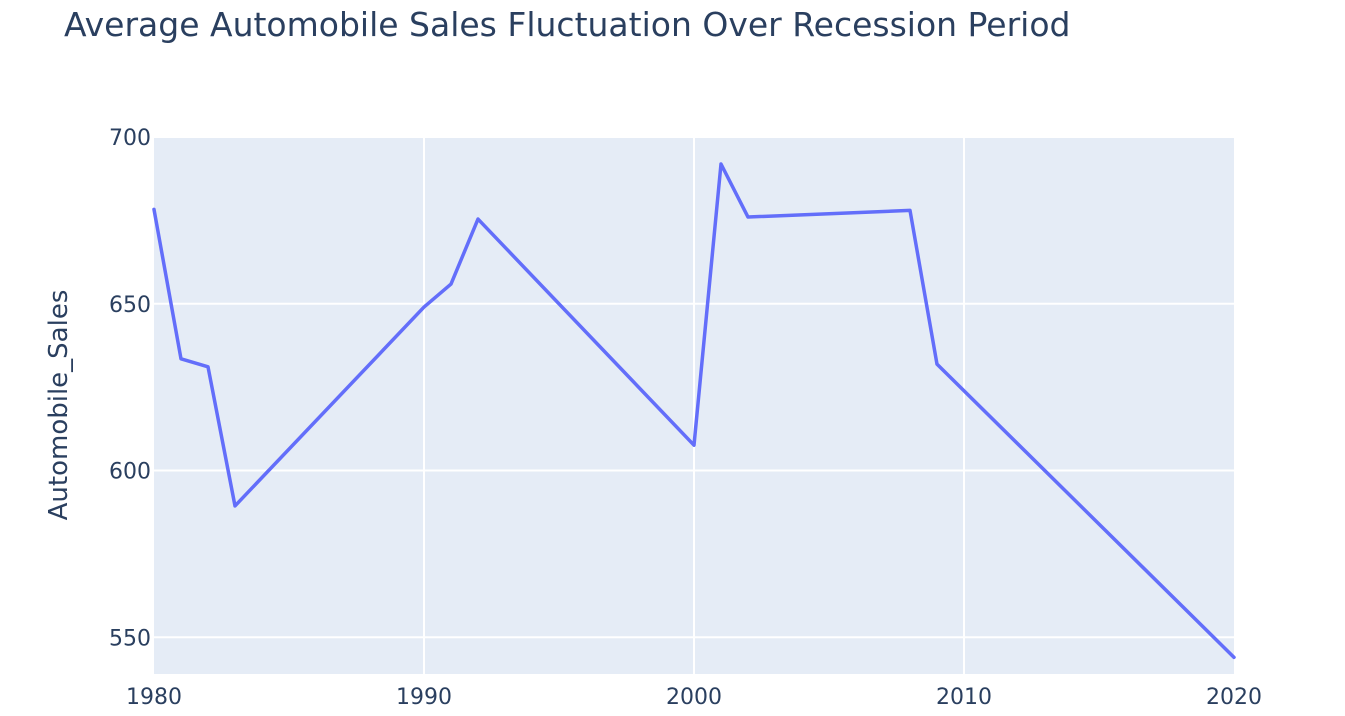 This screenshot has height=716, width=1345. I want to click on y-tick-label: 650, so click(130, 305).